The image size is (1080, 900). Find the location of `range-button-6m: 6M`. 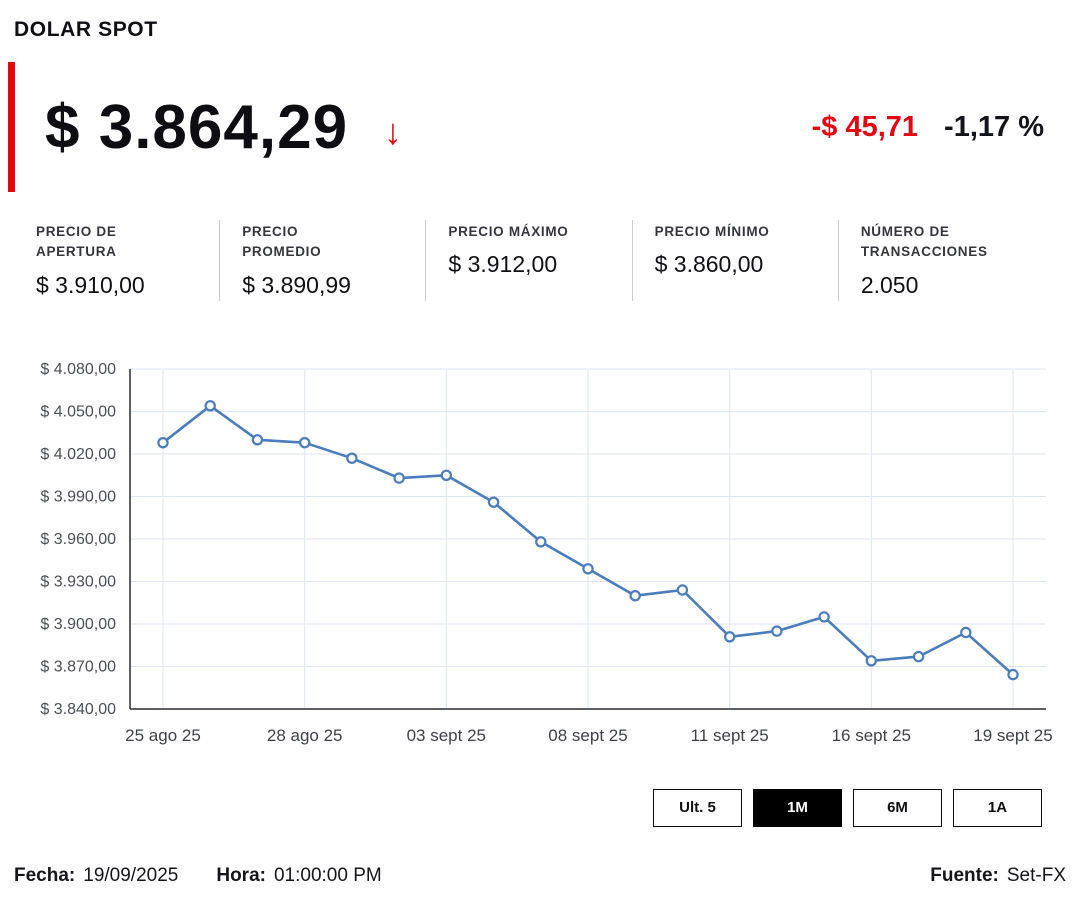

range-button-6m: 6M is located at coordinates (897, 807).